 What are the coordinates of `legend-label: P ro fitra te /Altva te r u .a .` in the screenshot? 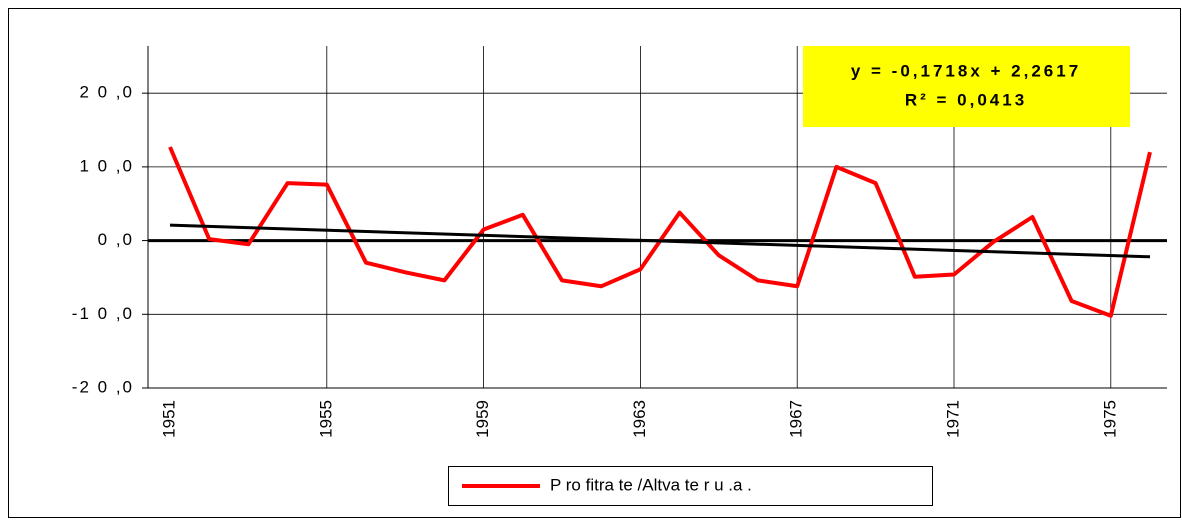 It's located at (651, 484).